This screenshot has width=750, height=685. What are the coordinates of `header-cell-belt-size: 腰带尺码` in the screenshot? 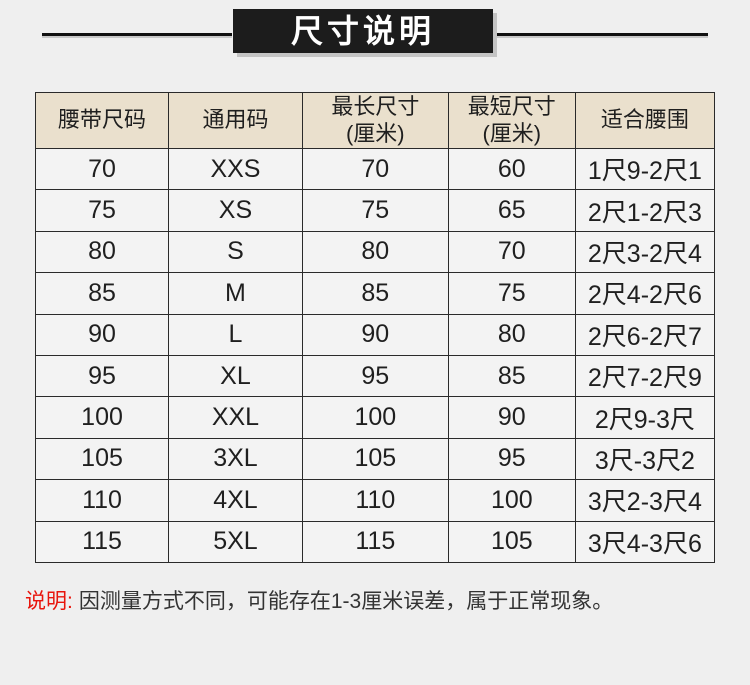 It's located at (102, 120).